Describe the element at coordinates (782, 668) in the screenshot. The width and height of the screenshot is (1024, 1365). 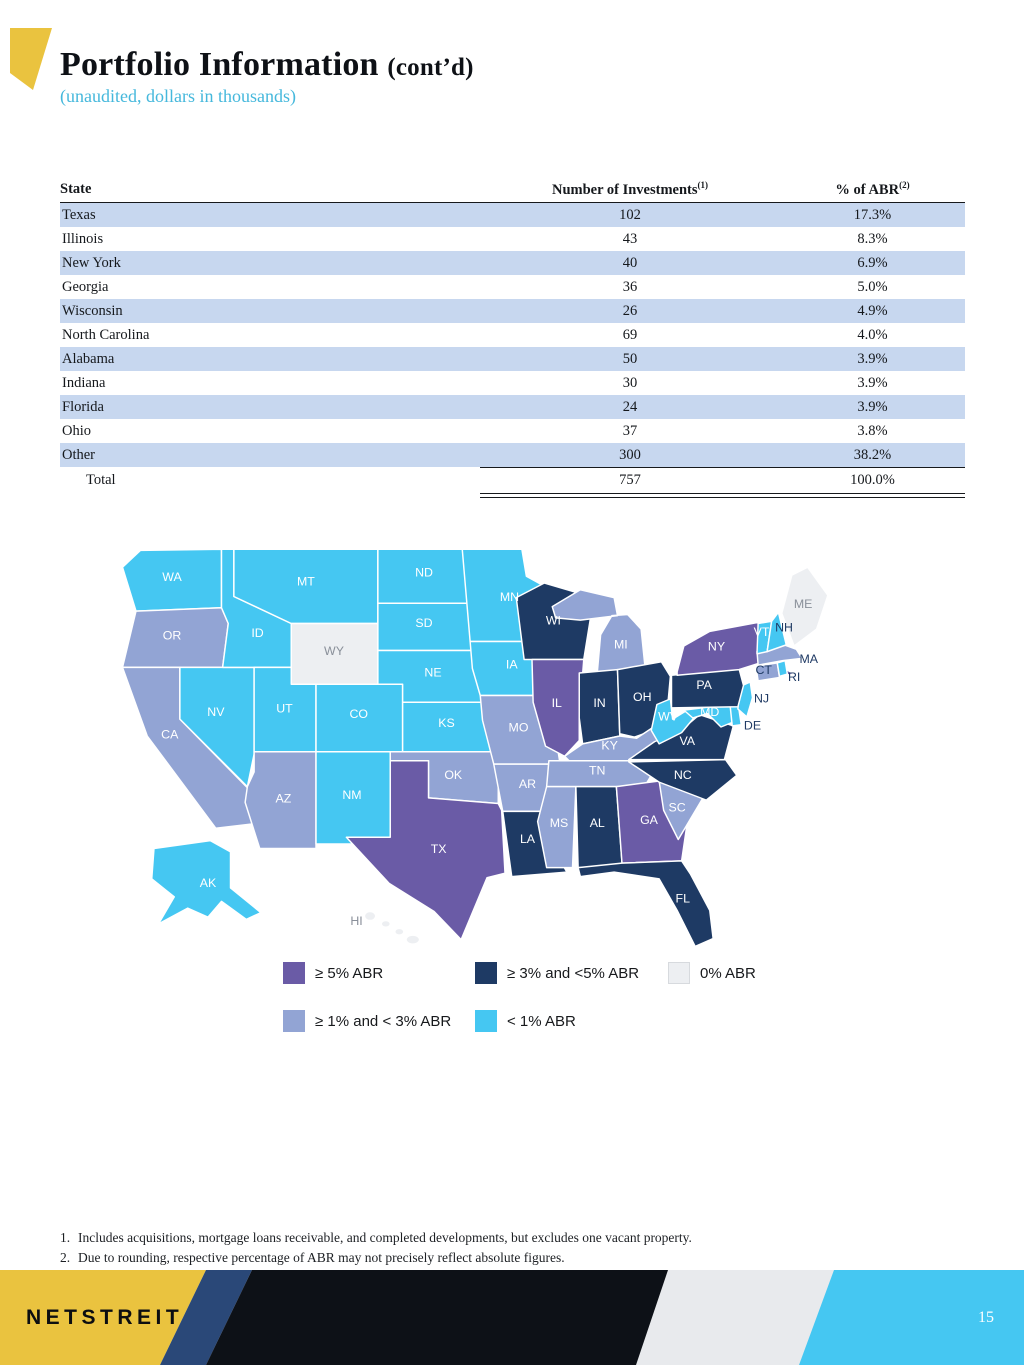
I see `state-ri` at that location.